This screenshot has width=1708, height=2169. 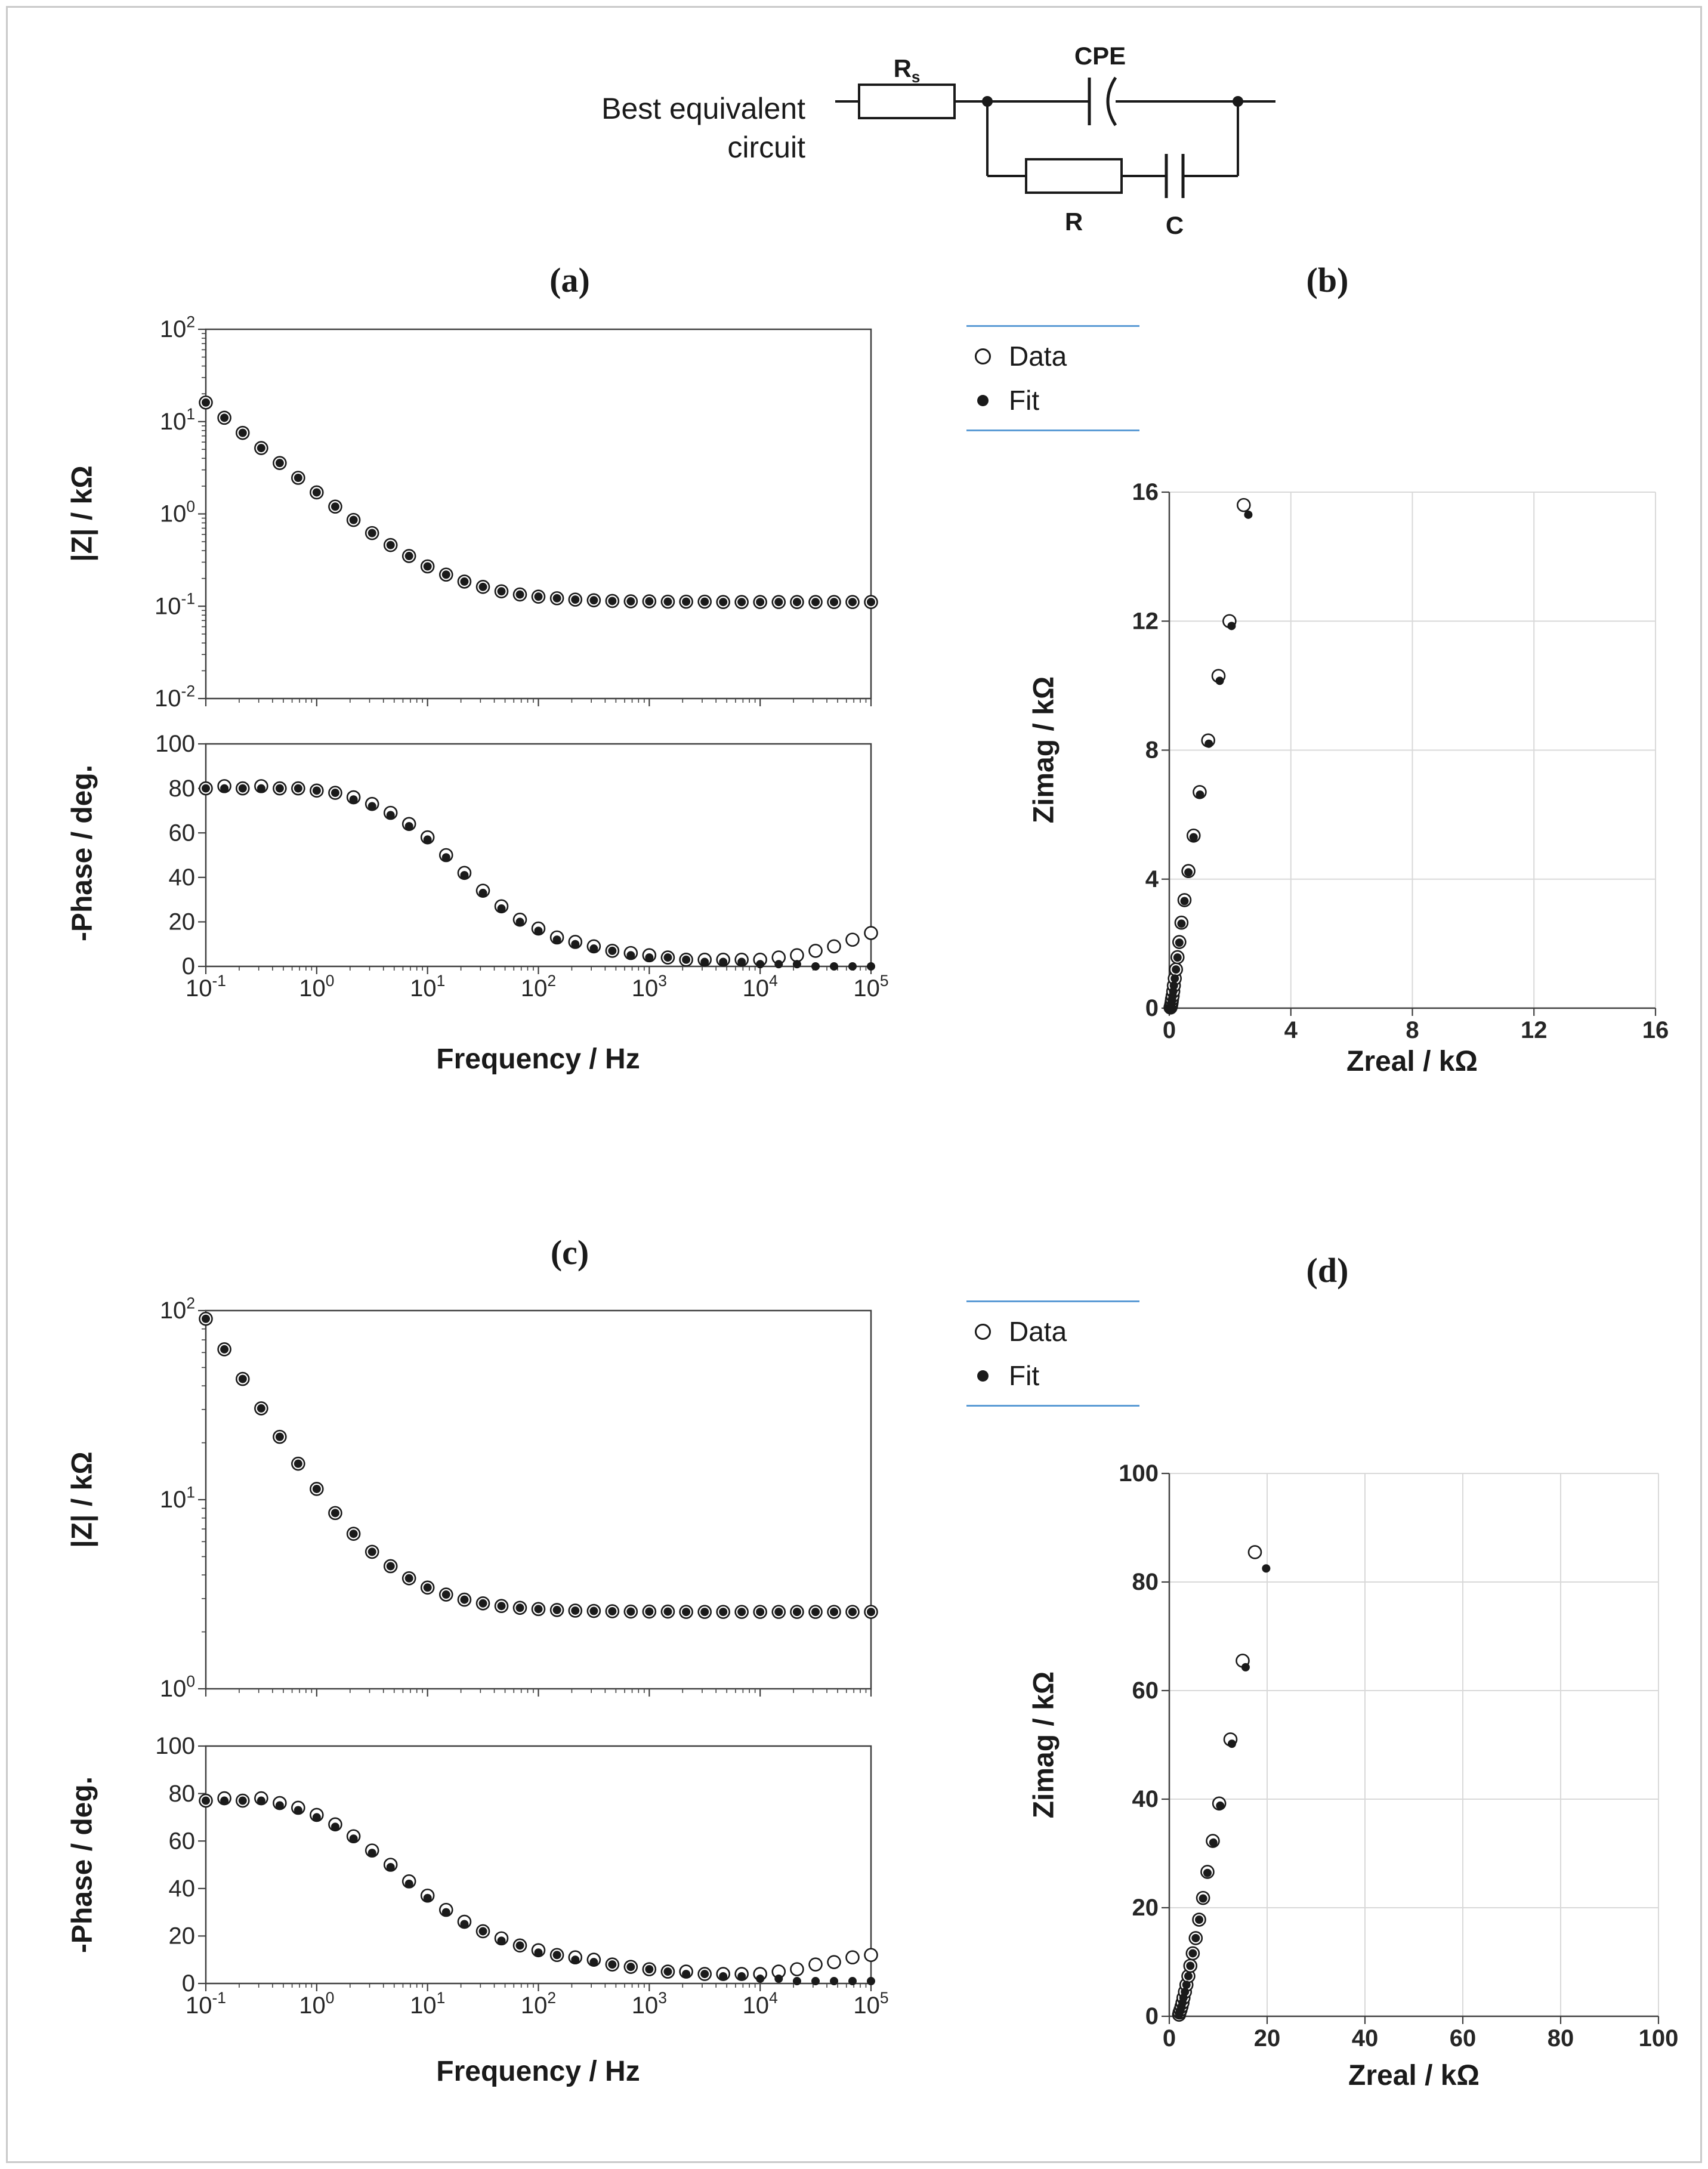 I want to click on rs-label-sub: s, so click(x=916, y=77).